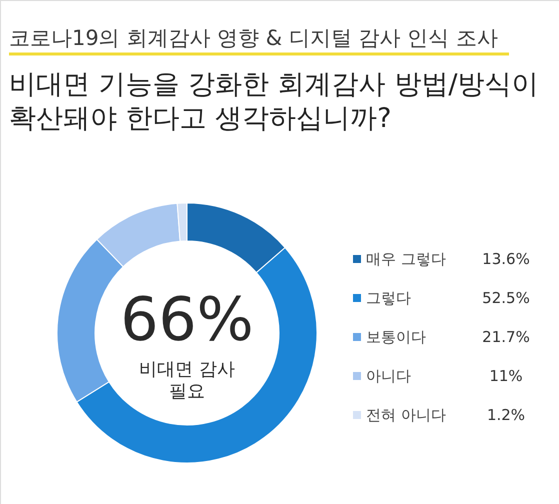  What do you see at coordinates (406, 415) in the screenshot?
I see `legend-label: 전혀 아니다` at bounding box center [406, 415].